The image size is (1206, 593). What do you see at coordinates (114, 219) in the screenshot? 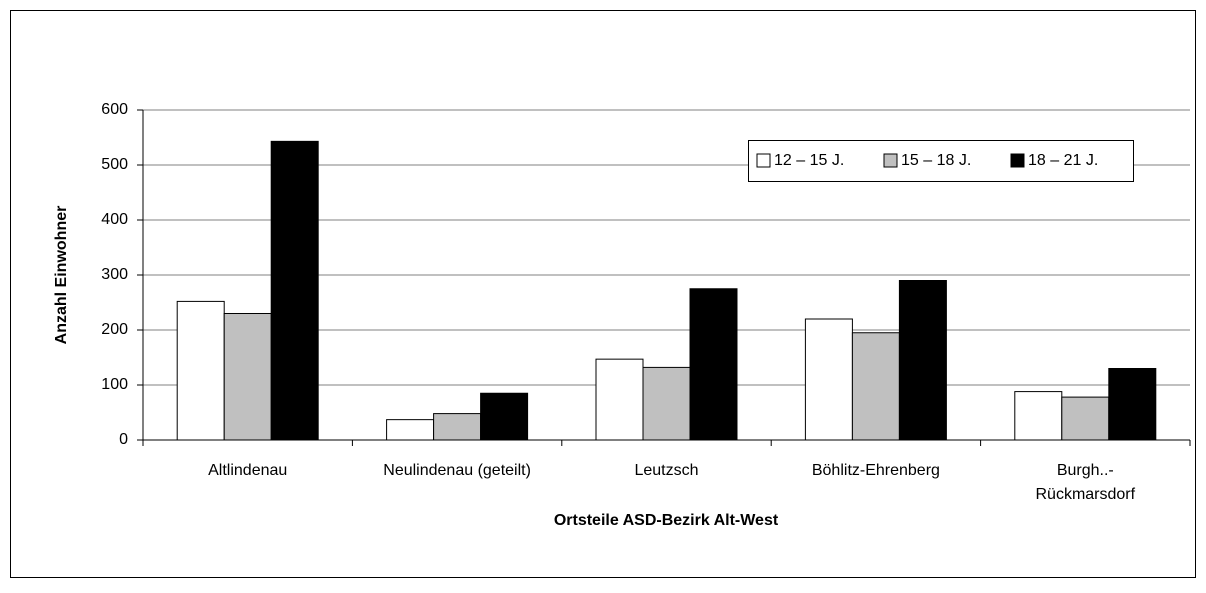
I see `y-tick-label: 400` at bounding box center [114, 219].